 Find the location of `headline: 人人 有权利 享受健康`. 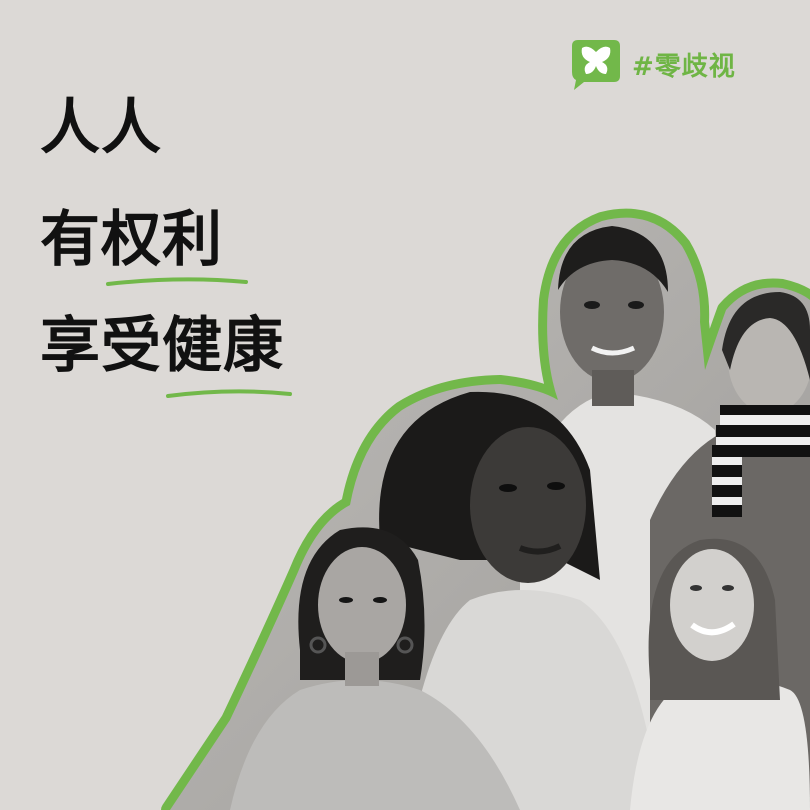

headline: 人人 有权利 享受健康 is located at coordinates (162, 237).